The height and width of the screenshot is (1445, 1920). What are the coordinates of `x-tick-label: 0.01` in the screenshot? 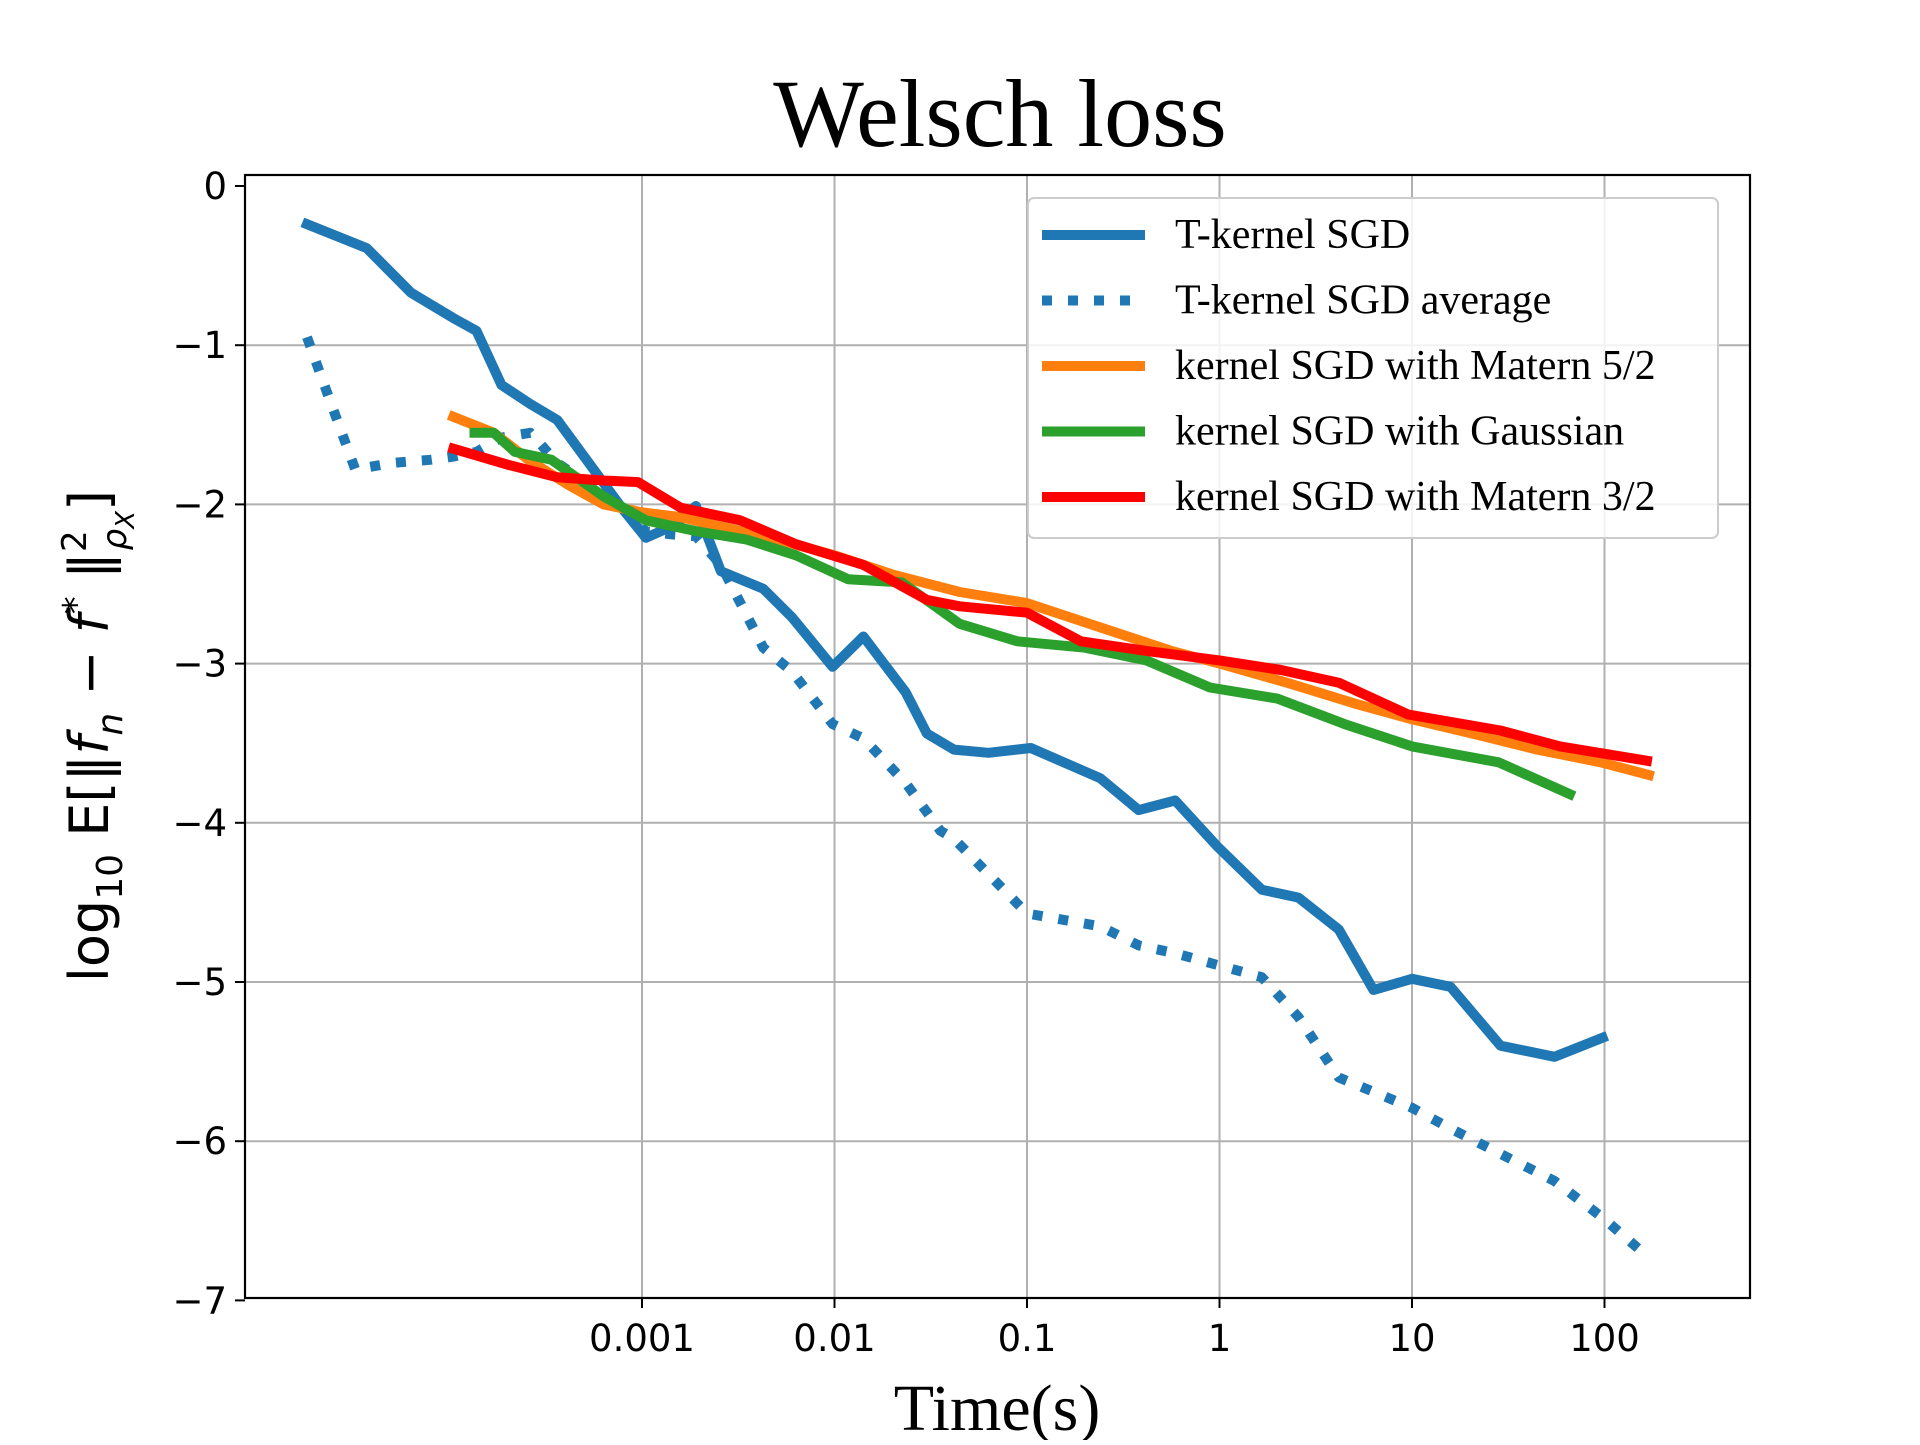 It's located at (834, 1338).